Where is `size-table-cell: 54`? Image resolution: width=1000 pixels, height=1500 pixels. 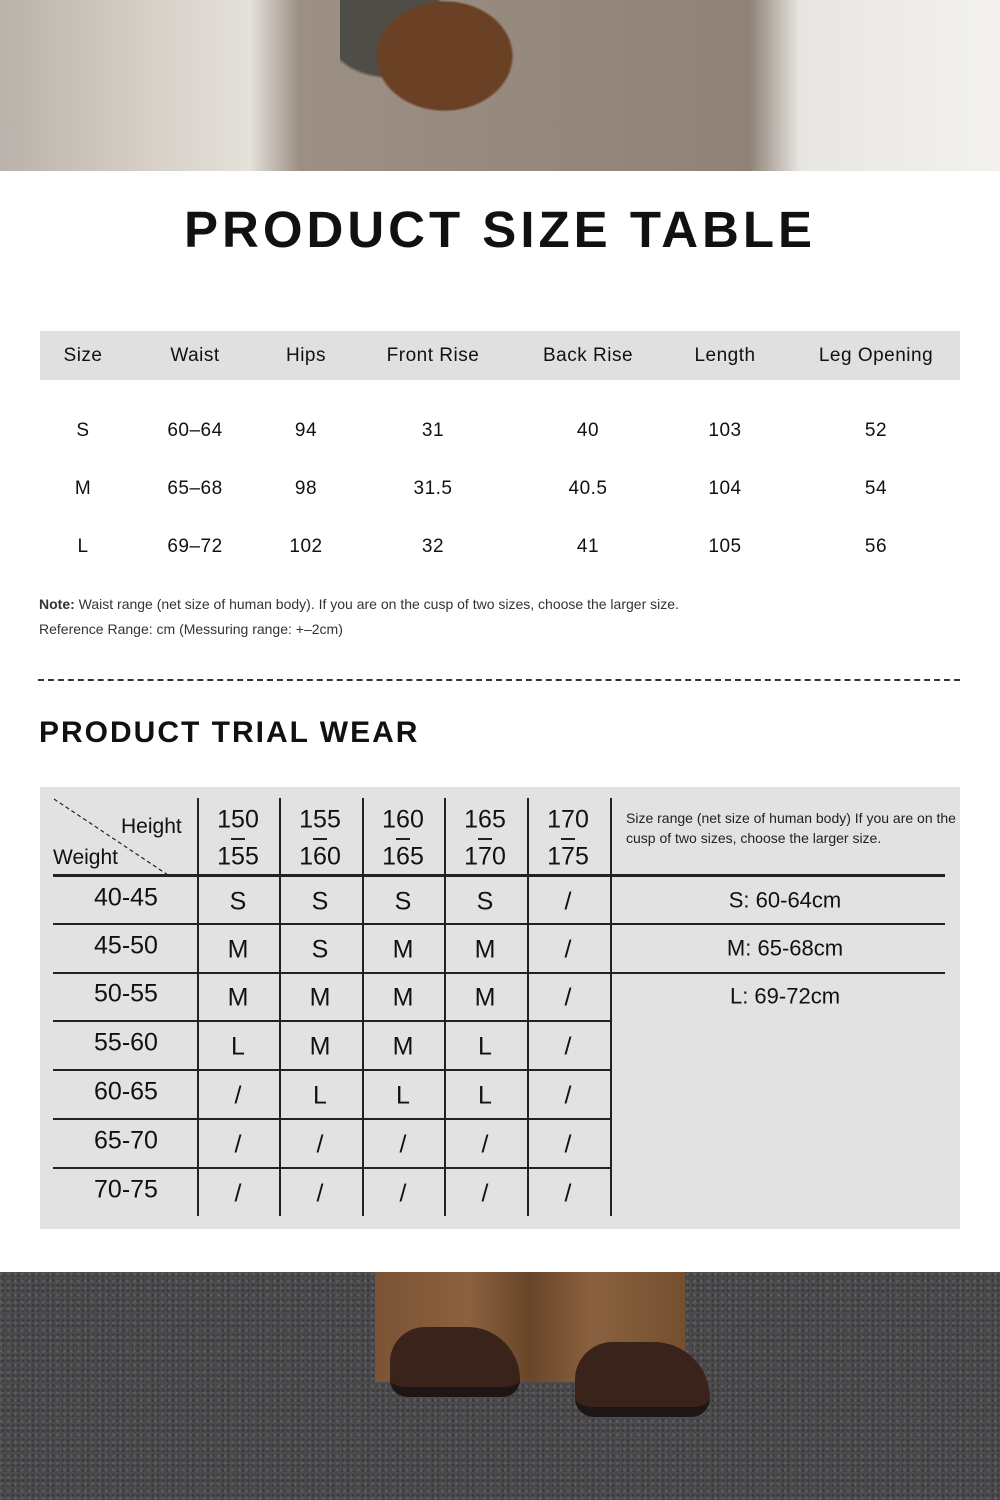
size-table-cell: 54 is located at coordinates (876, 488).